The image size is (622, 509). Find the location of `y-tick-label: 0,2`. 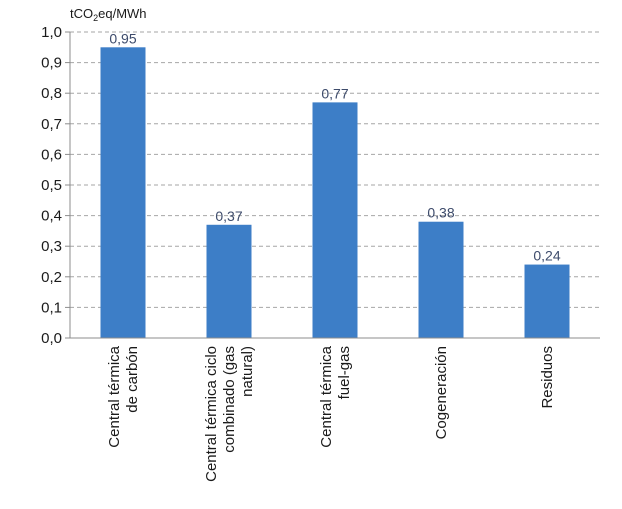

y-tick-label: 0,2 is located at coordinates (51, 277).